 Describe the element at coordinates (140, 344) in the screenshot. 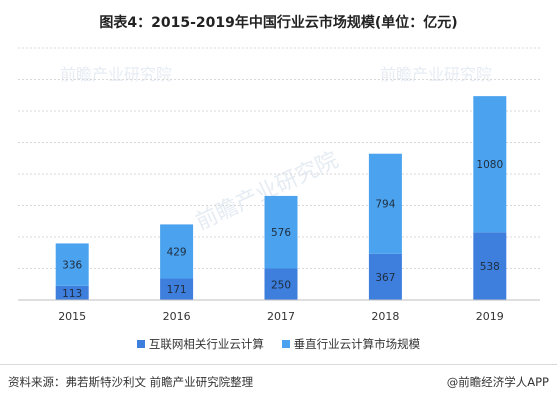

I see `legend-swatch-internet` at that location.